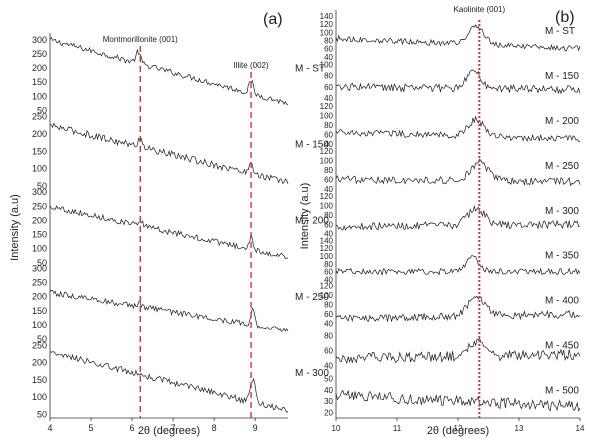  Describe the element at coordinates (562, 345) in the screenshot. I see `sample-label: M - 450` at that location.